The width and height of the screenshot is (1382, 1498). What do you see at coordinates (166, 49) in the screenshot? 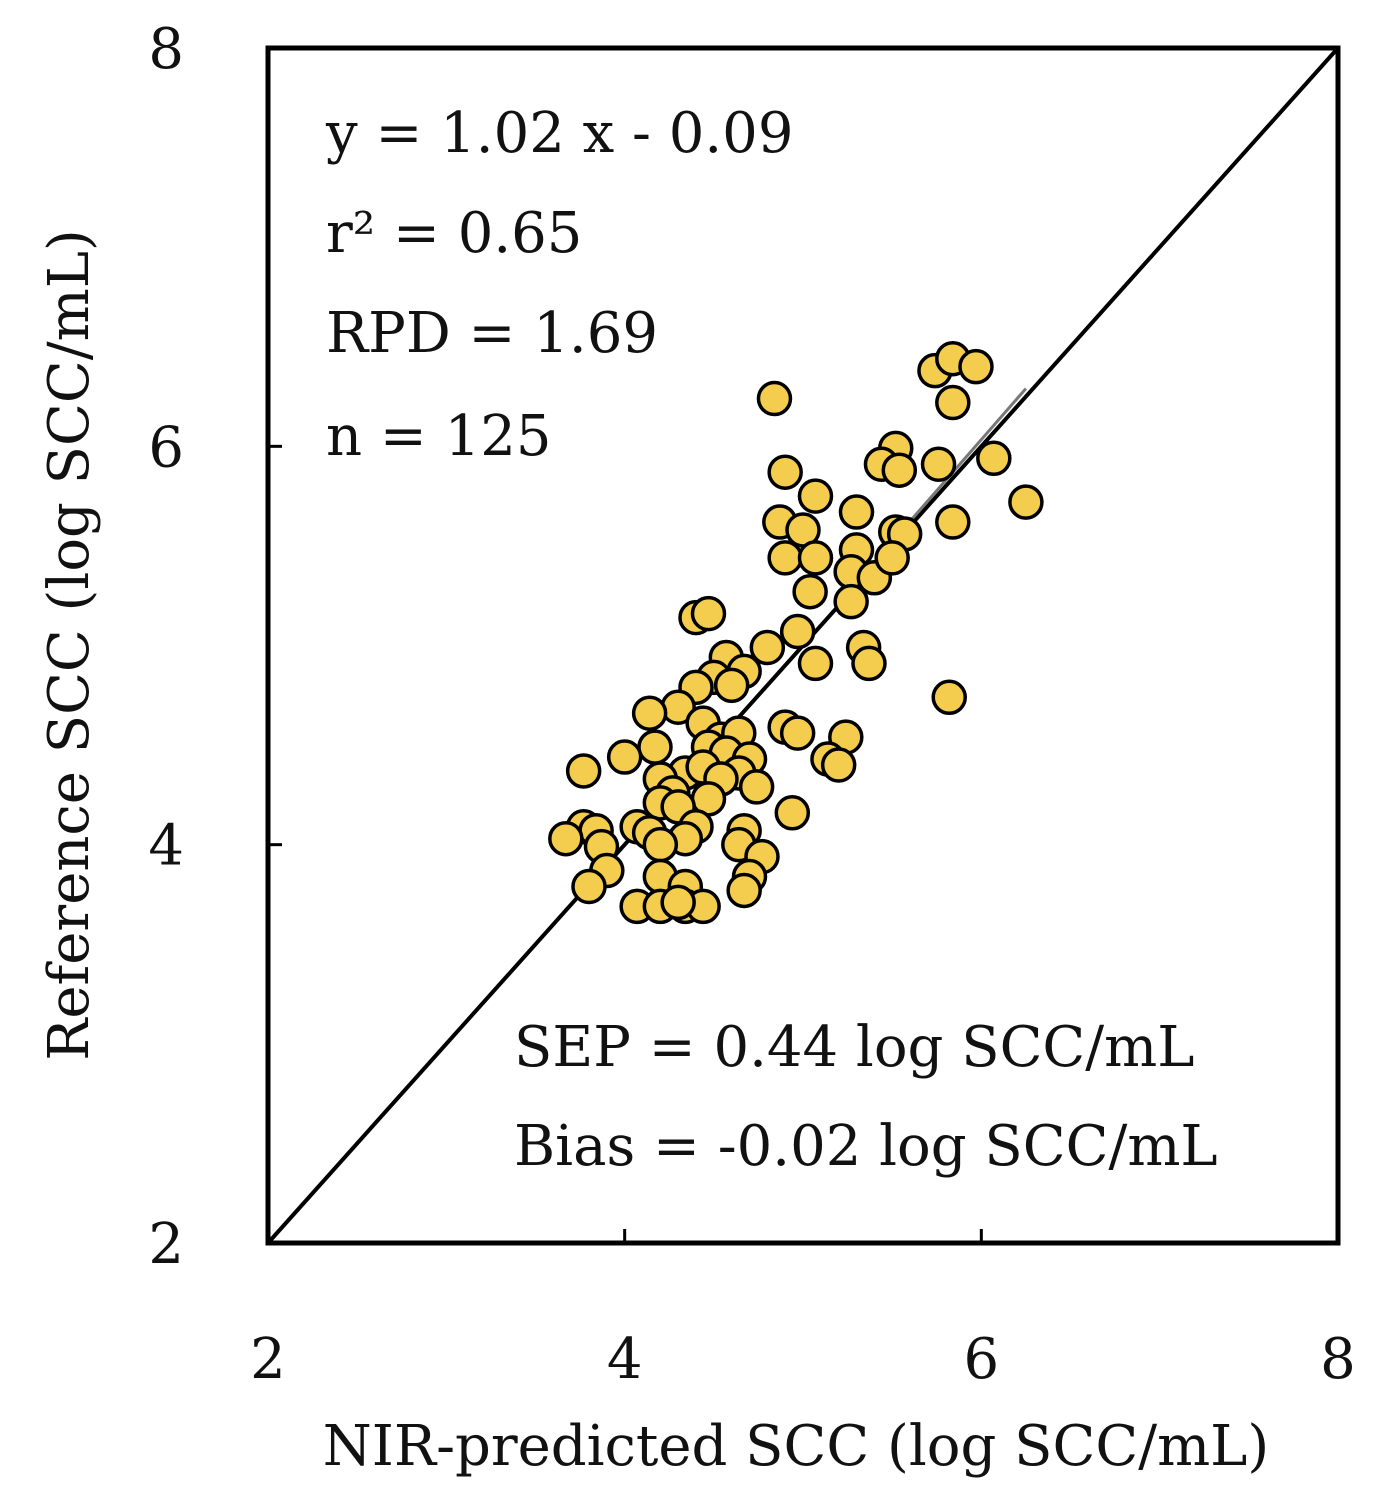
I see `y-tick-label: 8` at bounding box center [166, 49].